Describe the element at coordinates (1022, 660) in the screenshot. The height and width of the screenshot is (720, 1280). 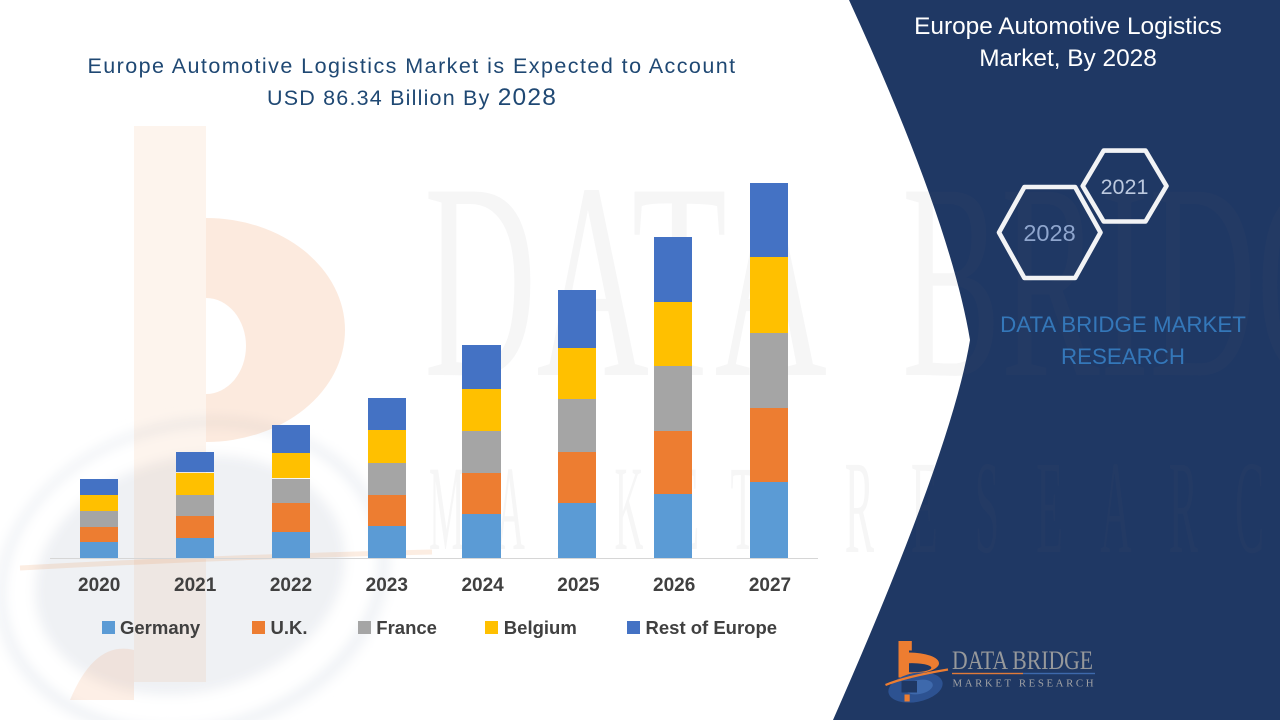
I see `svg-text: DATA BRIDGE` at that location.